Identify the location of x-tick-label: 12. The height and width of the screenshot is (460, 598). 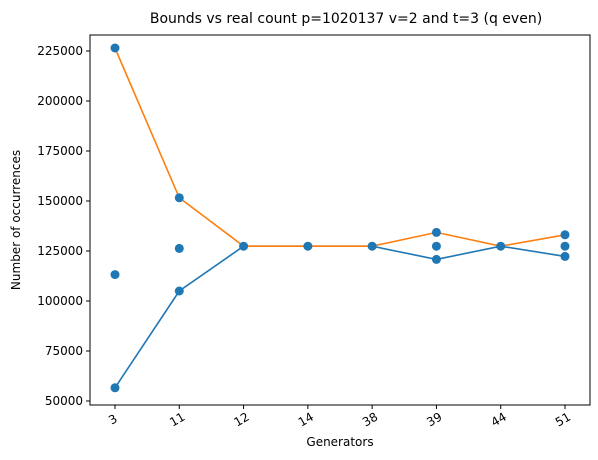
(241, 420).